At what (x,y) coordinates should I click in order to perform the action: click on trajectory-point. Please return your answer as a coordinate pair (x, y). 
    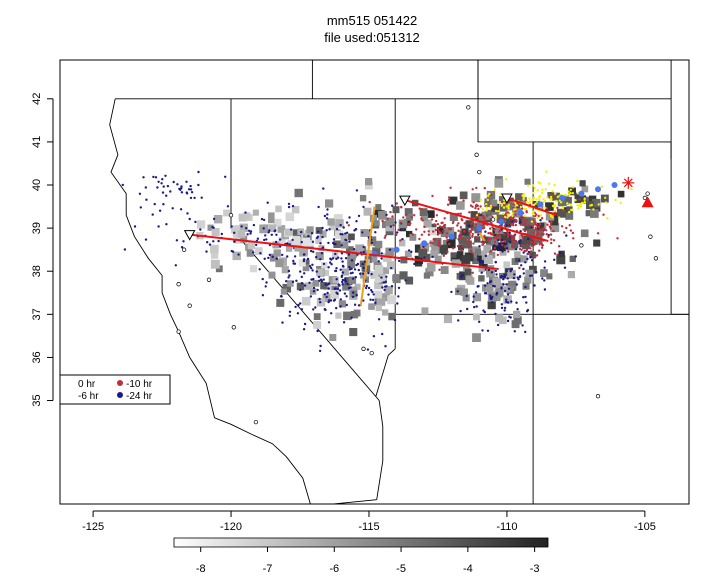
    Looking at the image, I should click on (614, 185).